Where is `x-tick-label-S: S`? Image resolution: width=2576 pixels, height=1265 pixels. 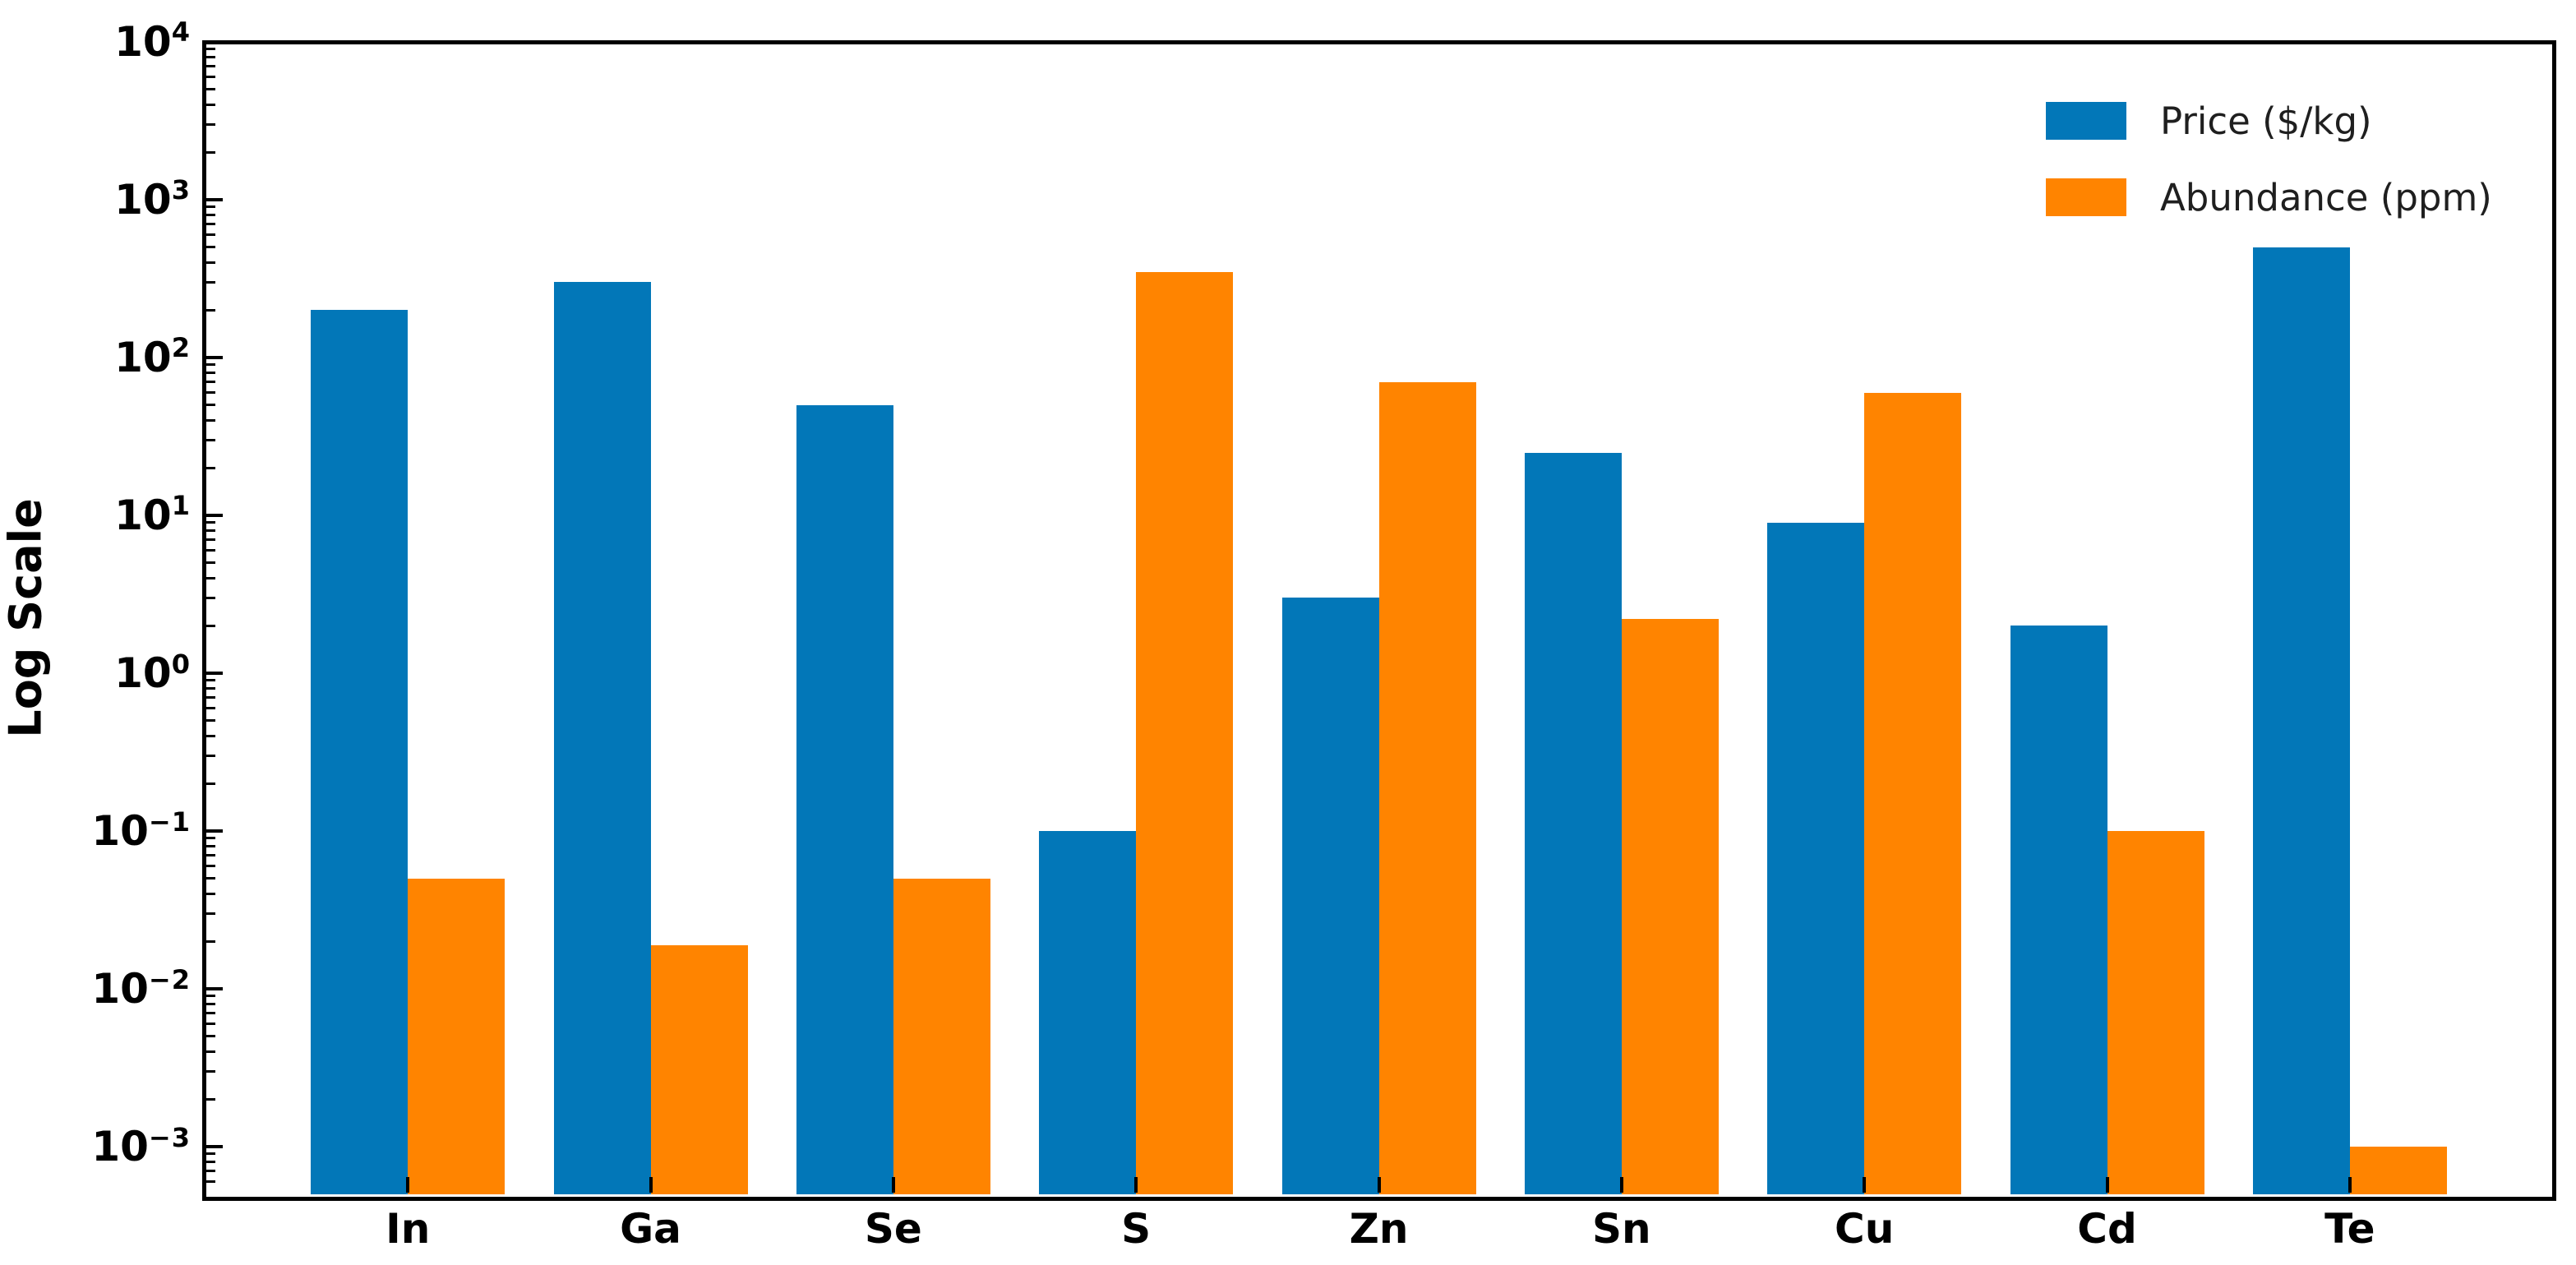 x-tick-label-S: S is located at coordinates (1136, 1229).